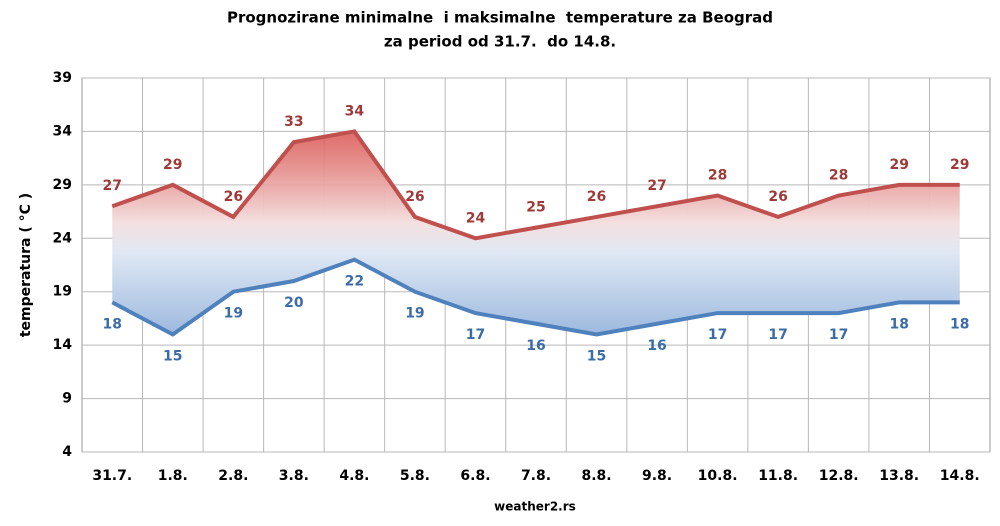  Describe the element at coordinates (62, 292) in the screenshot. I see `y-tick-label: 19` at that location.